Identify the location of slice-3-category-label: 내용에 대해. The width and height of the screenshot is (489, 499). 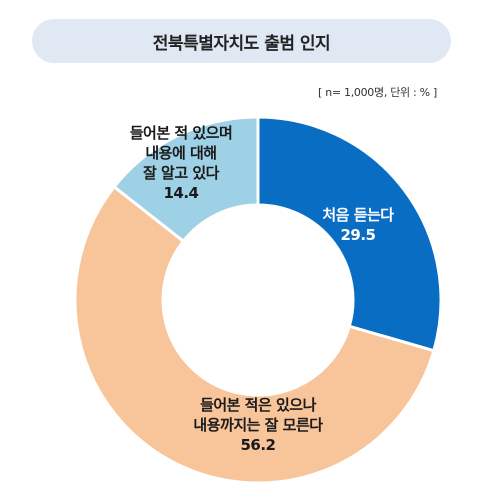
(180, 153).